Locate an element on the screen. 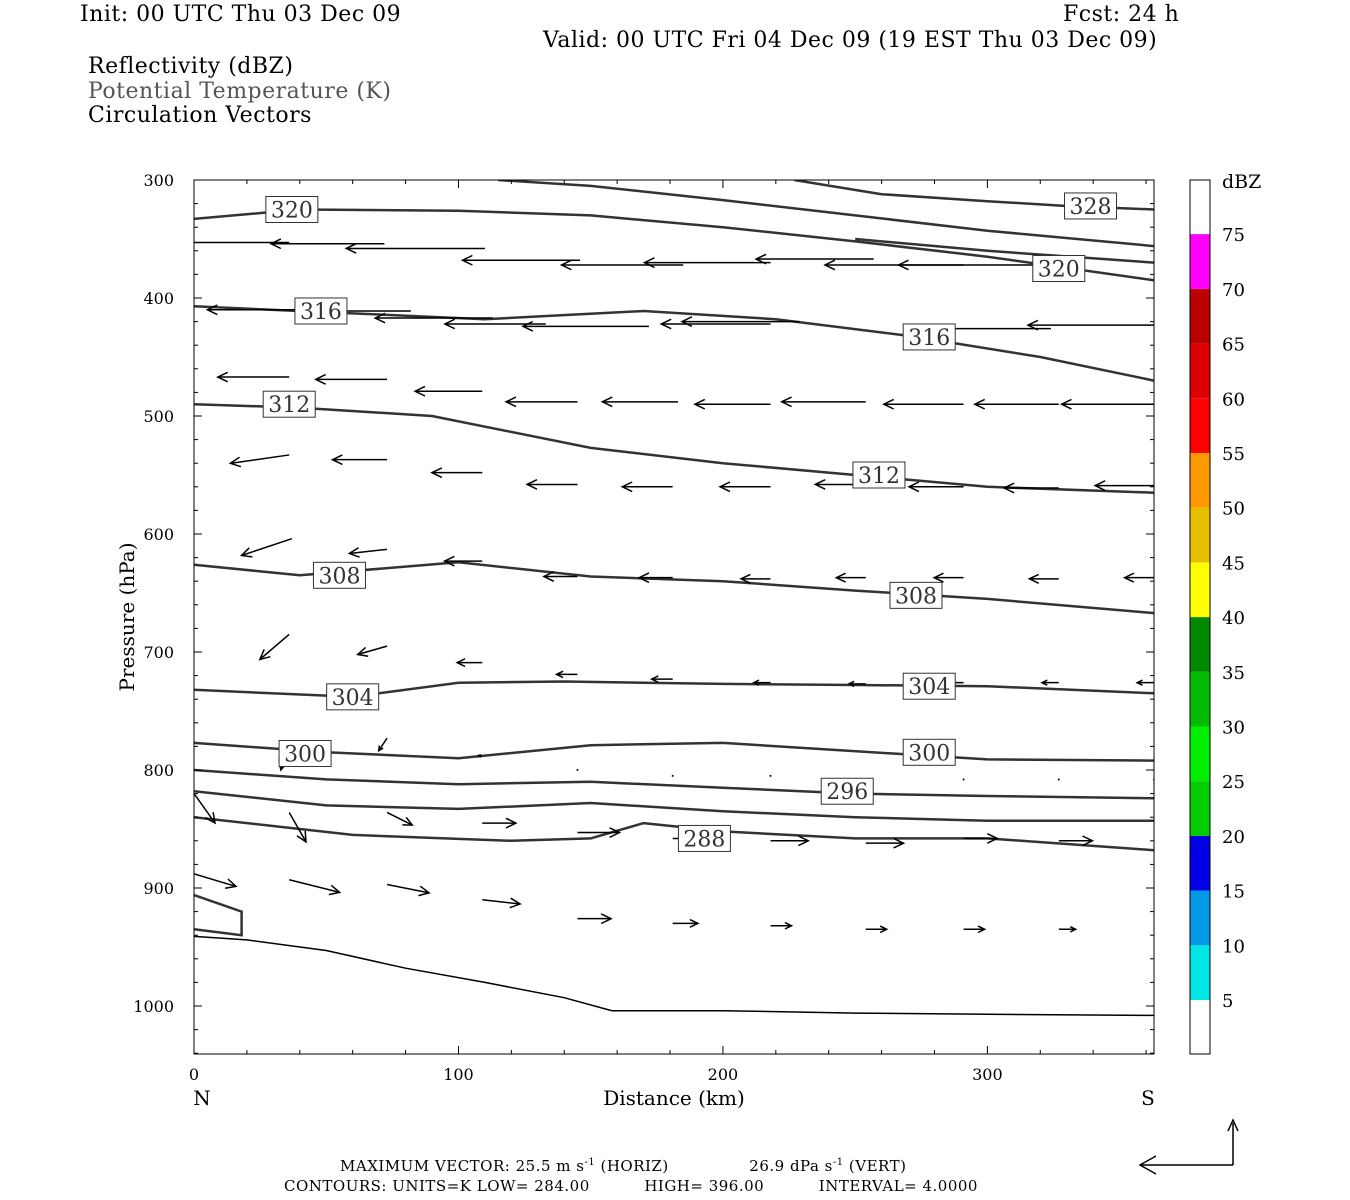  contour-label: 316 is located at coordinates (321, 312).